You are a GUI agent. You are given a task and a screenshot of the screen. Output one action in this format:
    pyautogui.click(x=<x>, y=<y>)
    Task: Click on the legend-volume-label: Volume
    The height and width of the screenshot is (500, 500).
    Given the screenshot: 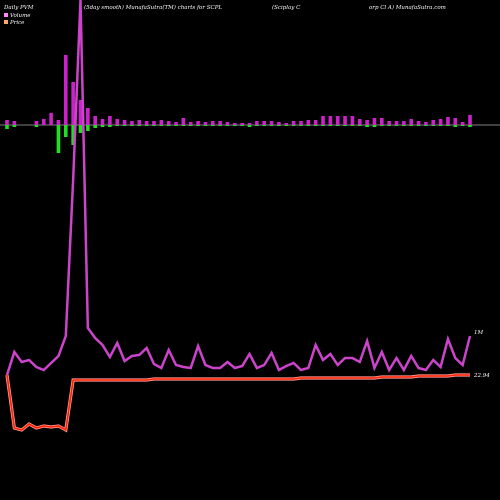 What is the action you would take?
    pyautogui.click(x=20, y=16)
    